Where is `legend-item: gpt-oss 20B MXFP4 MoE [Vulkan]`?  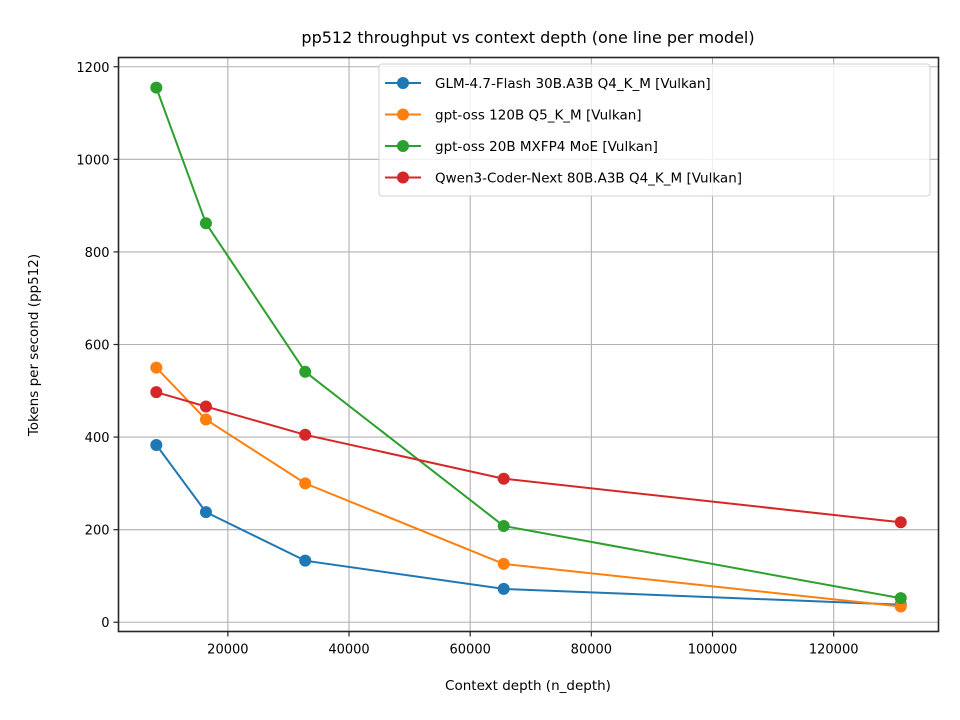 legend-item: gpt-oss 20B MXFP4 MoE [Vulkan] is located at coordinates (521, 147).